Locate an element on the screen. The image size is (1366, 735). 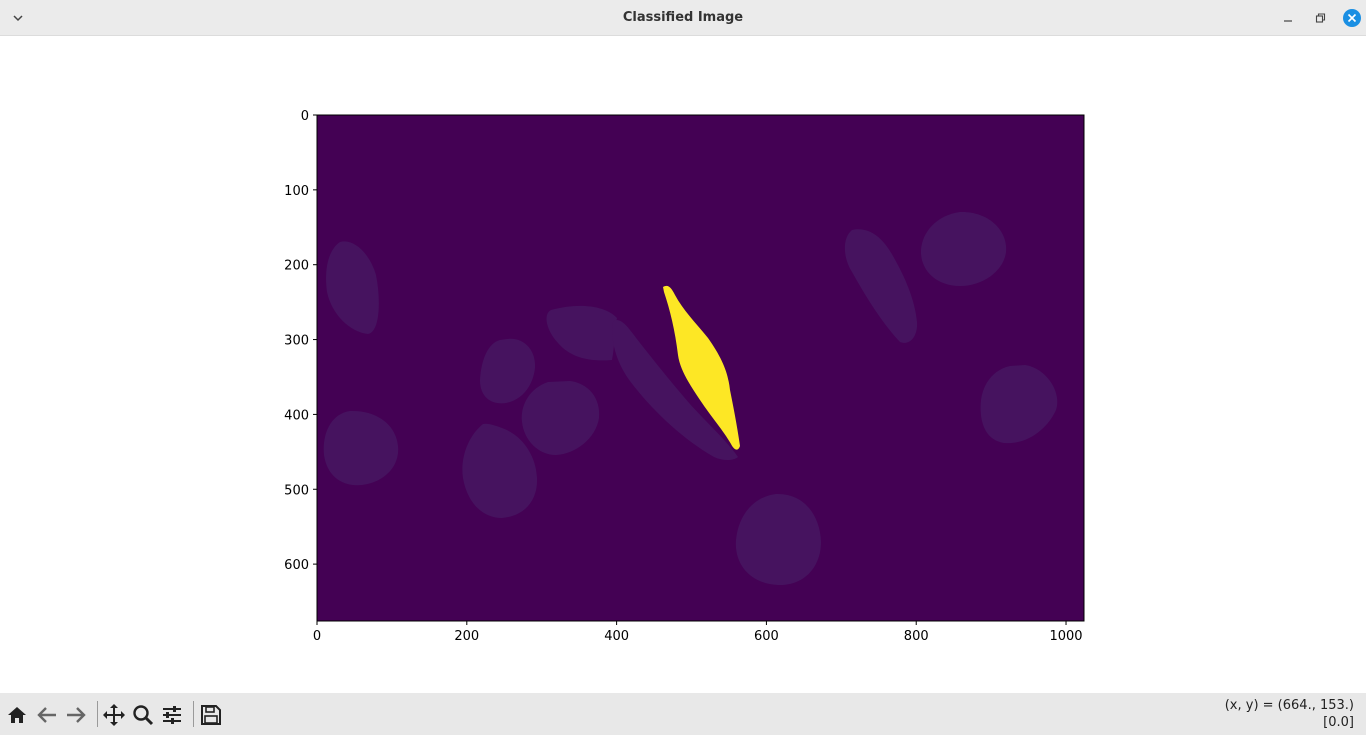
y-tick-label: 500 is located at coordinates (296, 490).